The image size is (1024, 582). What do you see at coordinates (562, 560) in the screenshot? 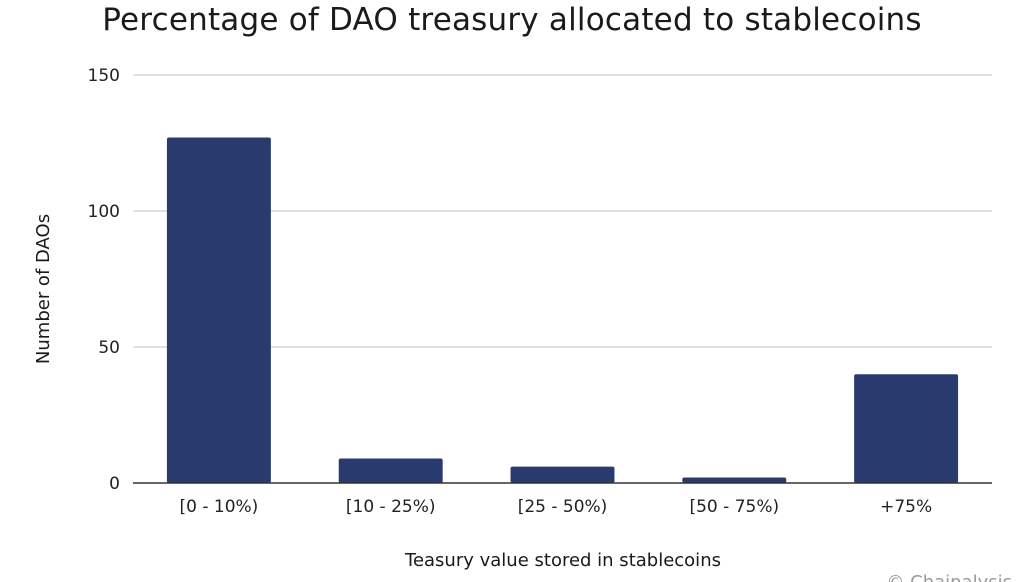
I see `x-axis-title: Teasury value stored in stablecoins` at bounding box center [562, 560].